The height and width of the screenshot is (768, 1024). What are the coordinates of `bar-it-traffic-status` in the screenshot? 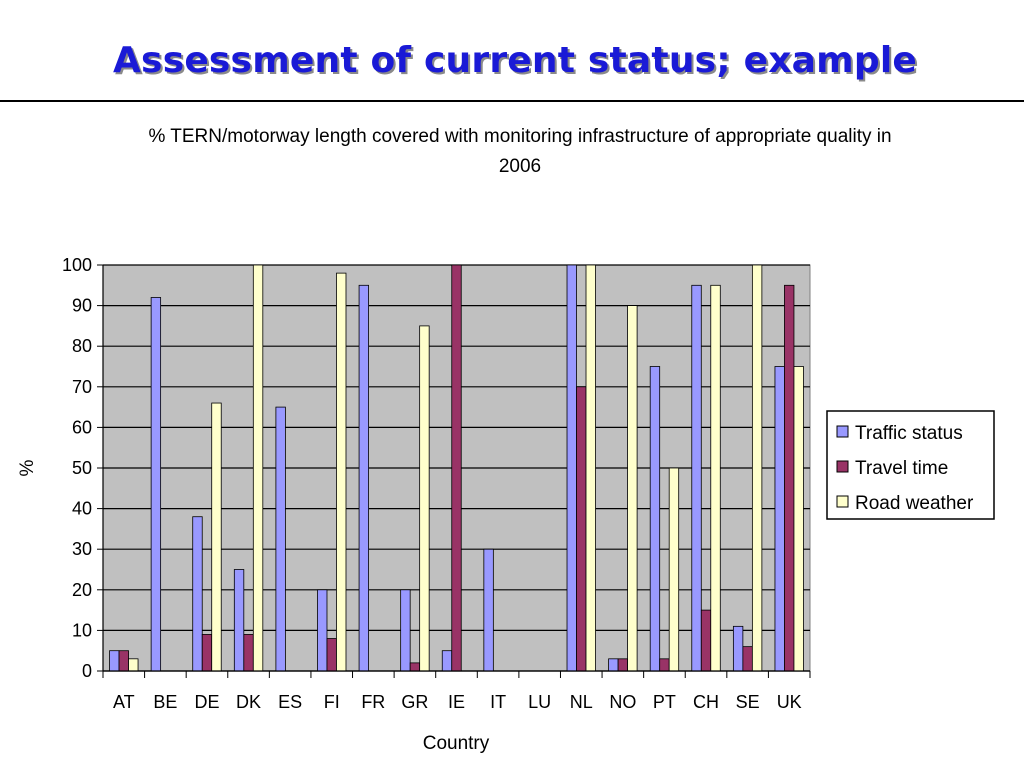 It's located at (488, 610).